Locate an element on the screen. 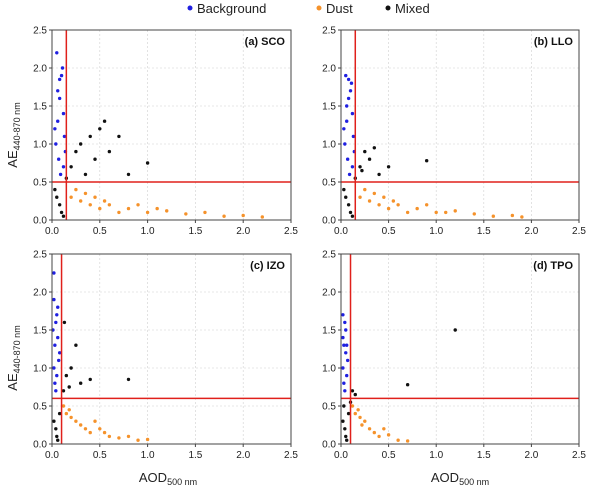  panel-title: (d) TPO is located at coordinates (553, 266).